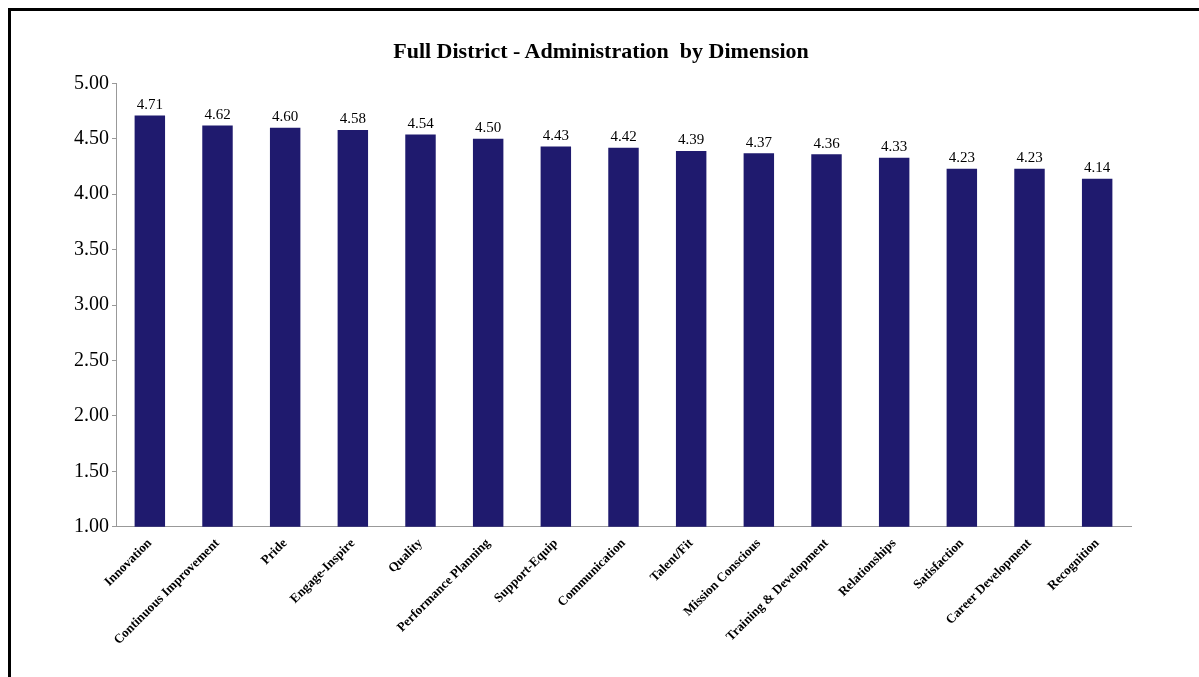 The width and height of the screenshot is (1199, 677). What do you see at coordinates (217, 113) in the screenshot?
I see `data-label: 4.62` at bounding box center [217, 113].